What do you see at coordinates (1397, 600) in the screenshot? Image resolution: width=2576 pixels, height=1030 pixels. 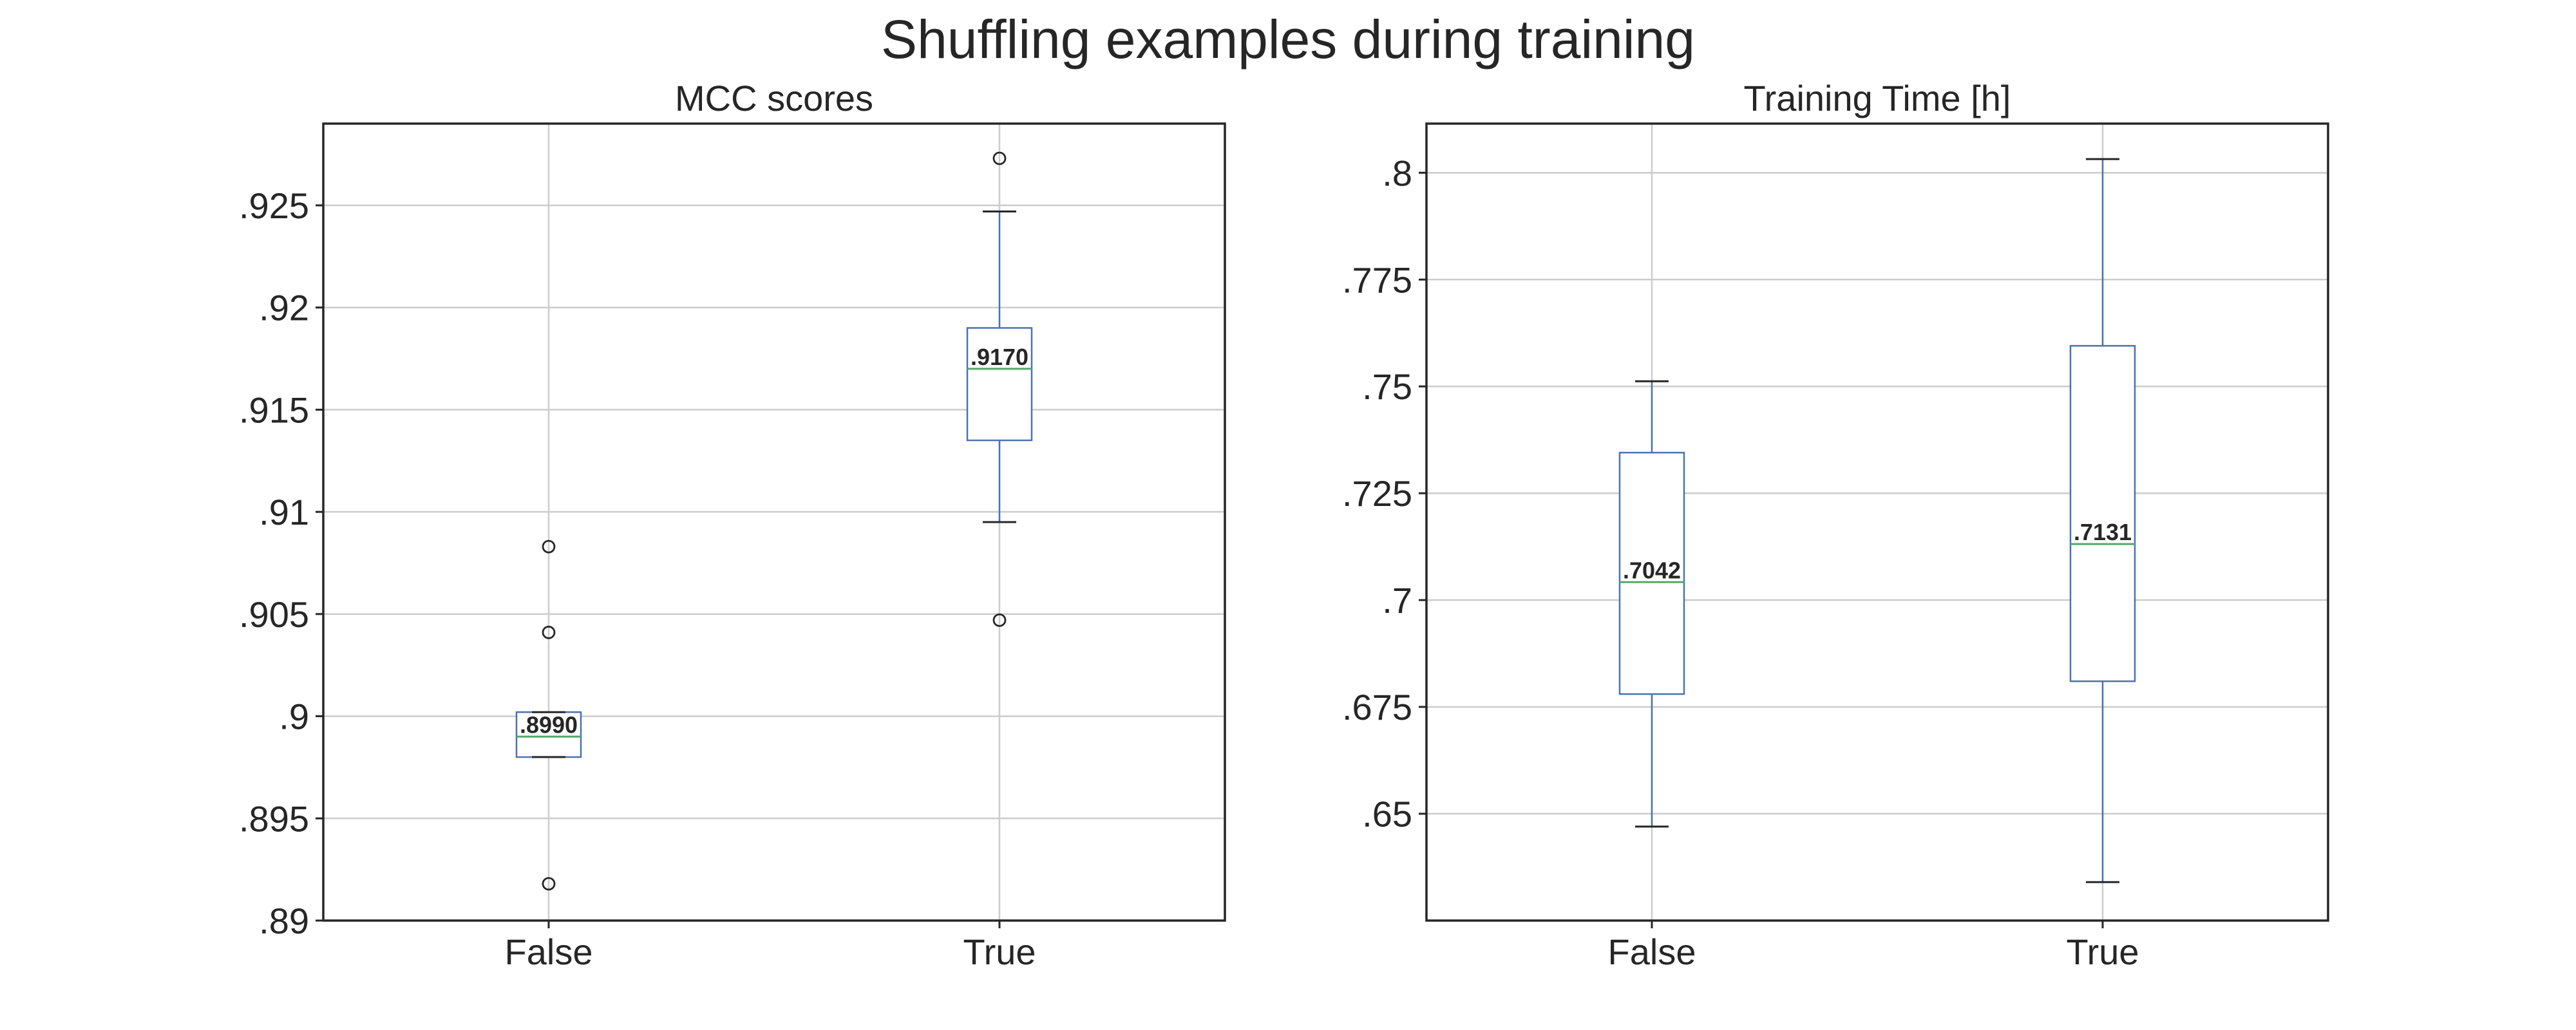 I see `y-tick-label: .7` at bounding box center [1397, 600].